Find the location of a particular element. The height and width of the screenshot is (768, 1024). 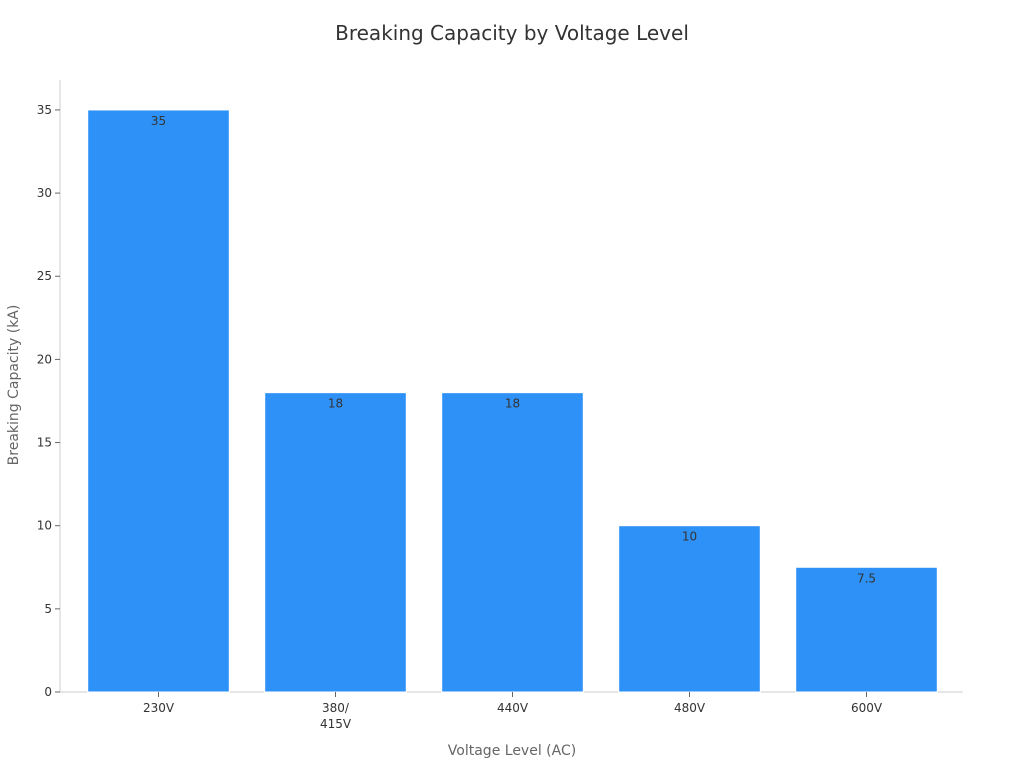

y-tick-label: 35 is located at coordinates (44, 110).